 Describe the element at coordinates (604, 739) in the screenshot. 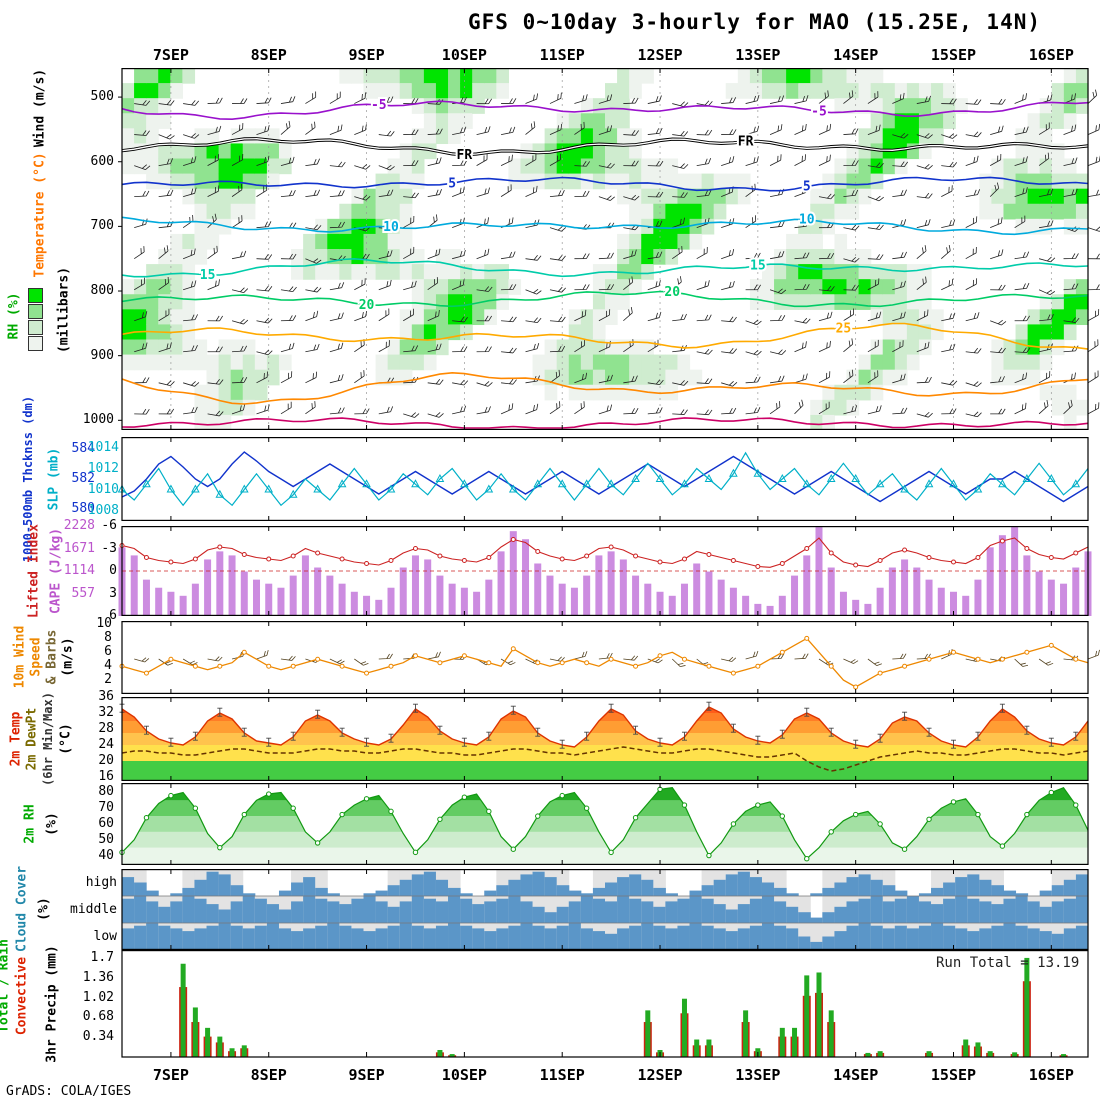

I see `p5-svg` at that location.